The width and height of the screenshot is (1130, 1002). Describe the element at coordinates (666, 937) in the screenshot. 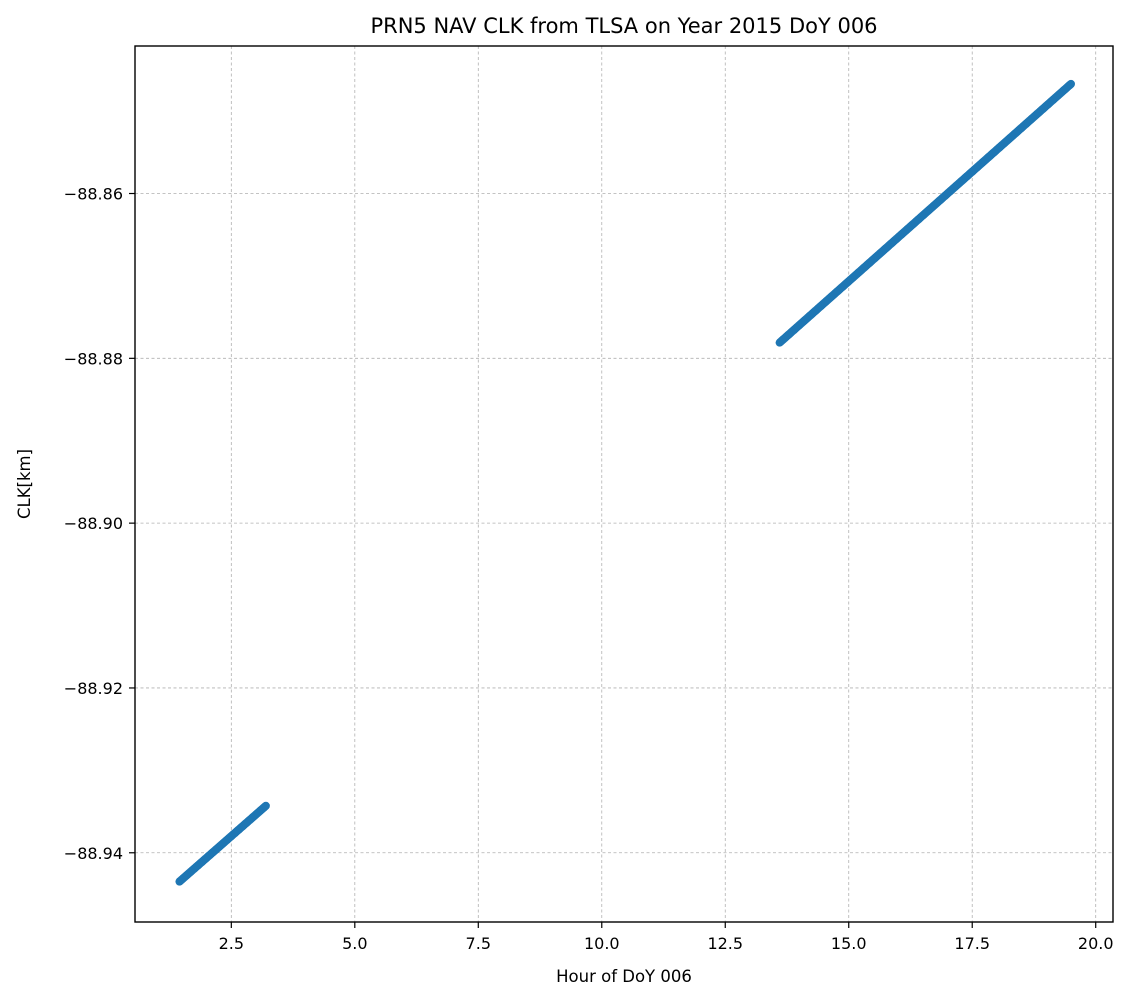

I see `x-axis-ticks: 2.5 5.0 7.5 10.0 12.5 15.0 17.5 20.0` at that location.